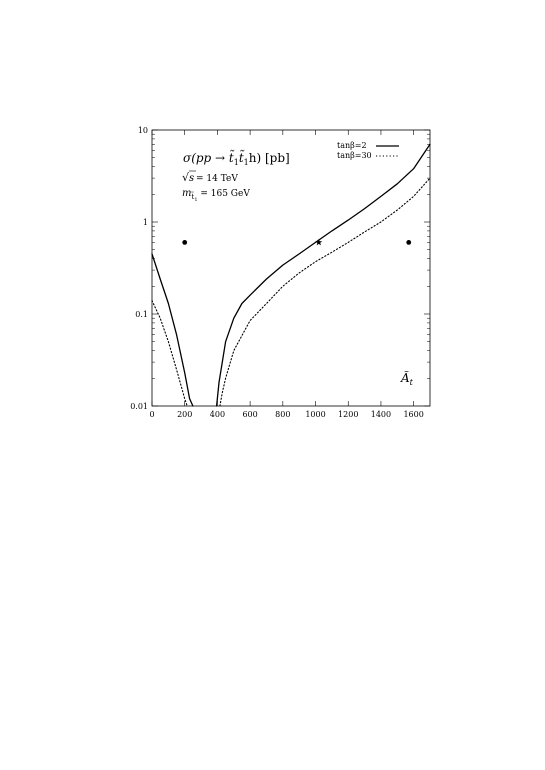 The height and width of the screenshot is (770, 545). I want to click on x-tick-label: 1600, so click(413, 414).